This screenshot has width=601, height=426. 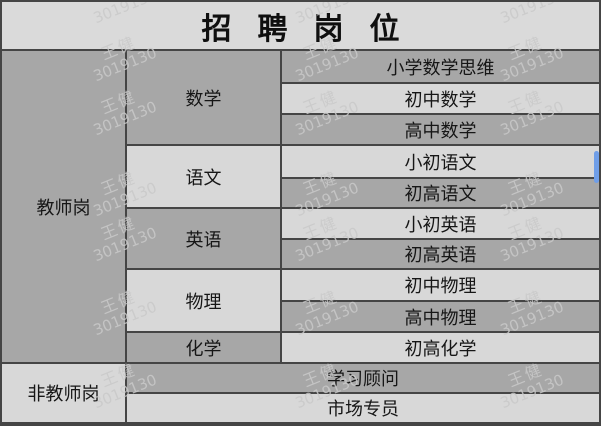 I want to click on cell-position-junior-math: 初中数学, so click(x=440, y=98).